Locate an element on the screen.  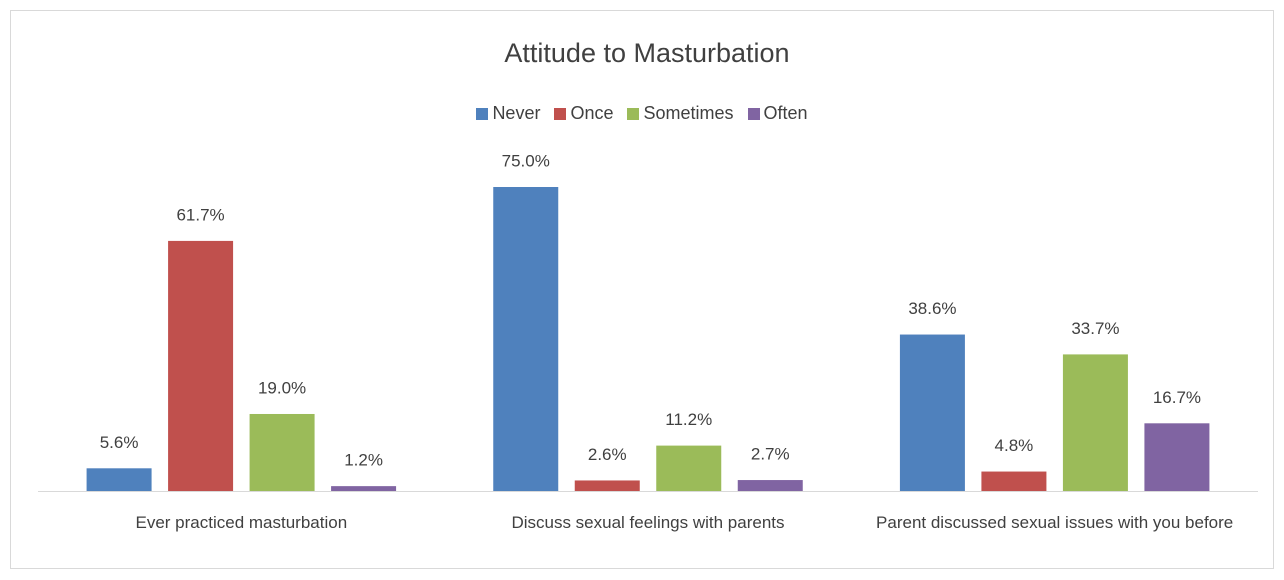
data-label: 61.7% is located at coordinates (200, 214).